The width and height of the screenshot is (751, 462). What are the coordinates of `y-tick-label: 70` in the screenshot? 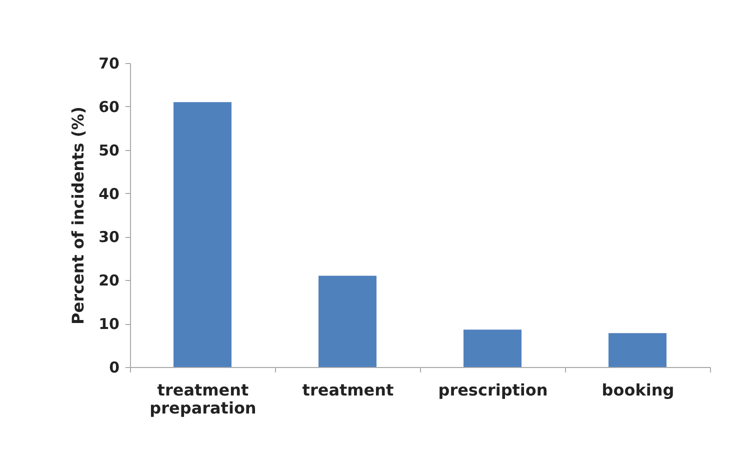 It's located at (109, 63).